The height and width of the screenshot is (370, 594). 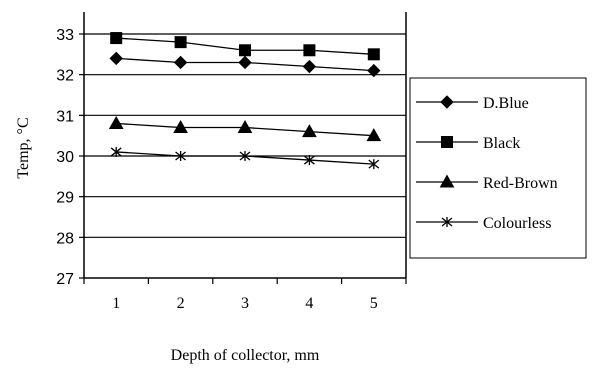 What do you see at coordinates (517, 223) in the screenshot?
I see `legend-label: Colourless` at bounding box center [517, 223].